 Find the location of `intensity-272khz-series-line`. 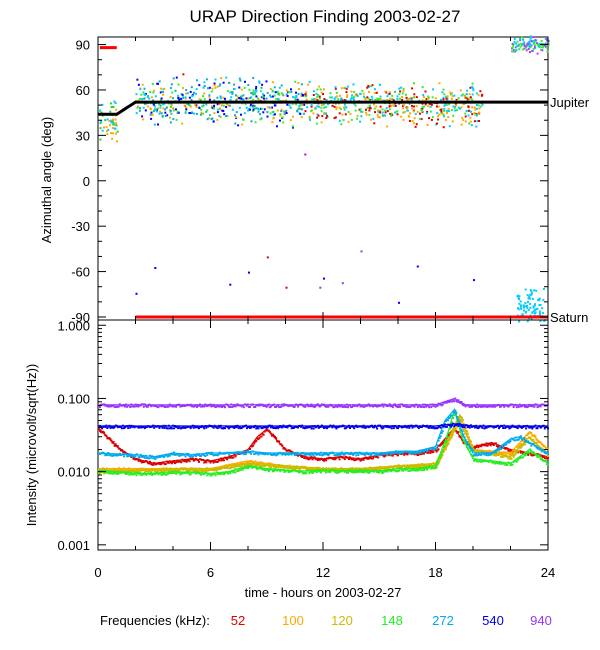

intensity-272khz-series-line is located at coordinates (323, 433).